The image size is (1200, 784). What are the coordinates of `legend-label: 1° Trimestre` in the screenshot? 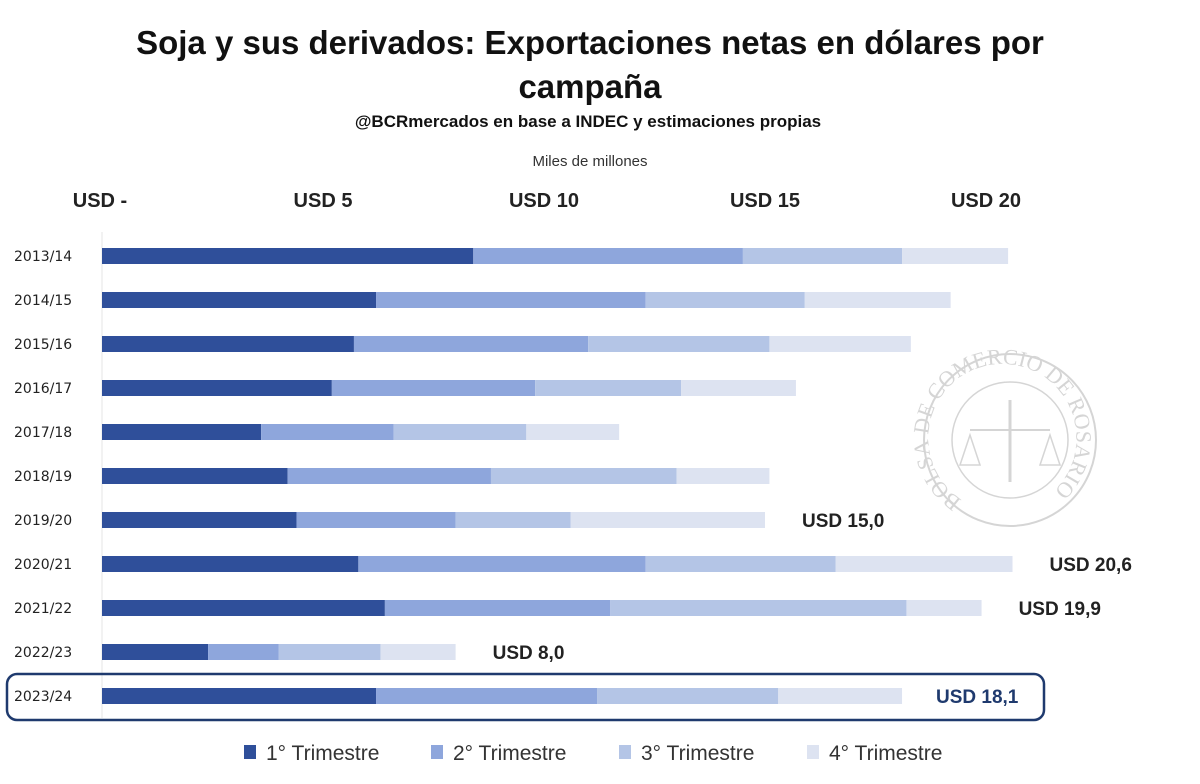 It's located at (322, 753).